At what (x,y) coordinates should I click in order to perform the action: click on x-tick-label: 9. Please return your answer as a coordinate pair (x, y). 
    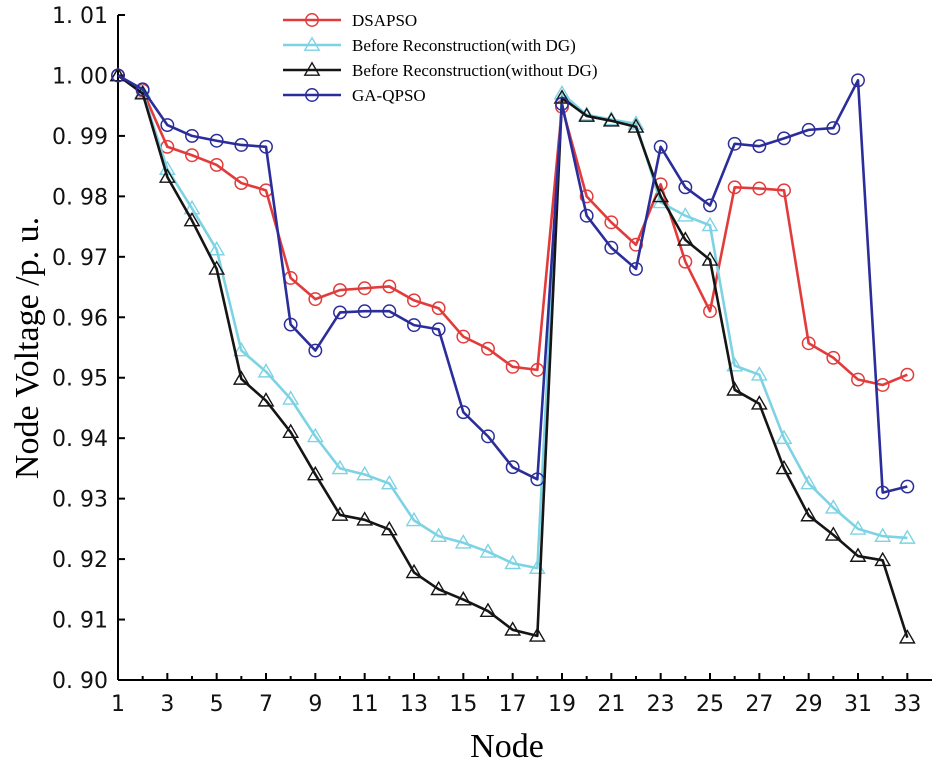
    Looking at the image, I should click on (315, 704).